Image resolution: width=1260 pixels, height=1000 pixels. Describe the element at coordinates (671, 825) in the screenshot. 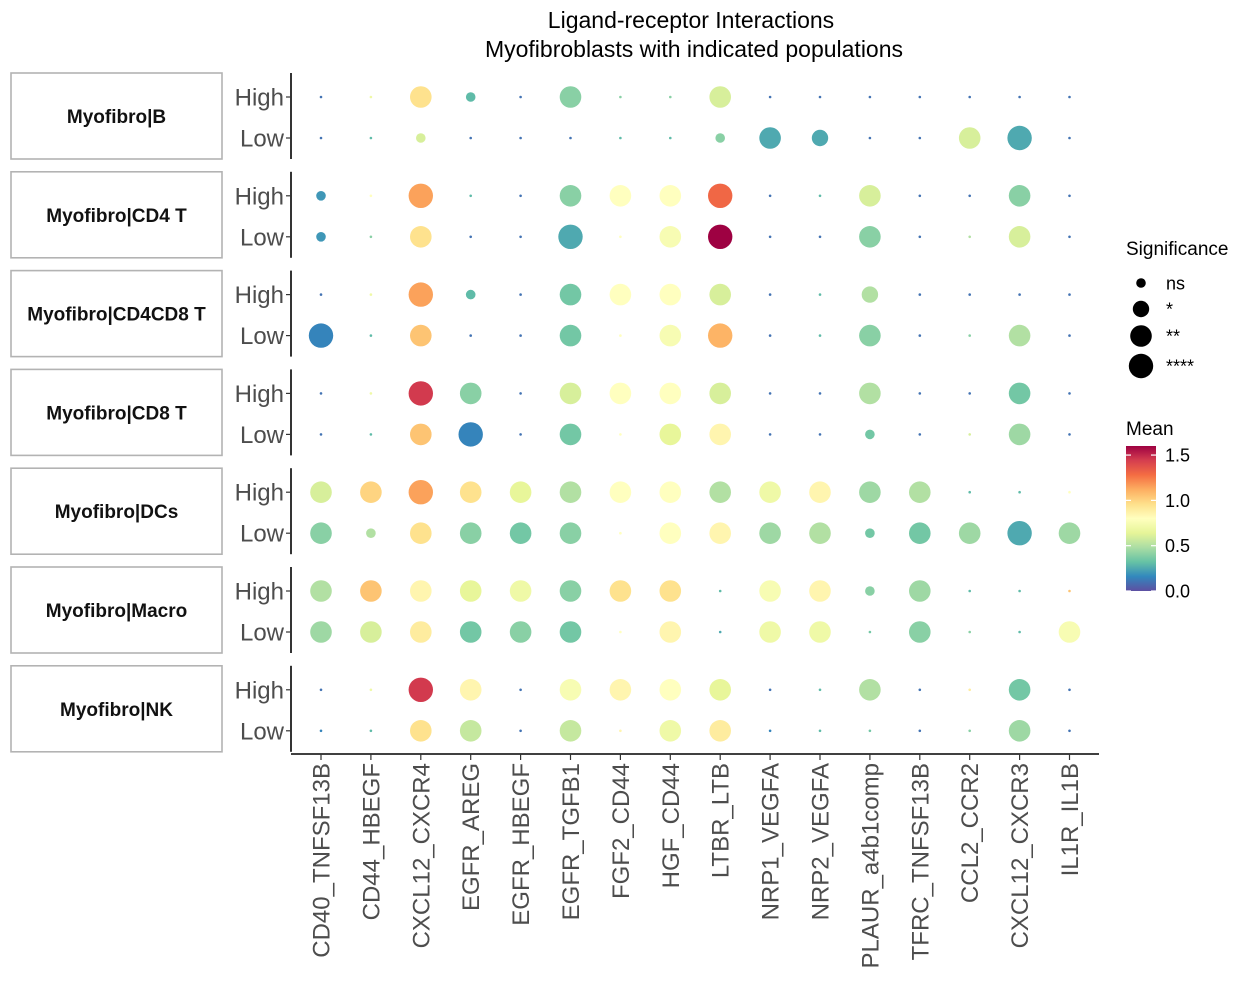

I see `x-tick-label: HGF_CD44` at that location.